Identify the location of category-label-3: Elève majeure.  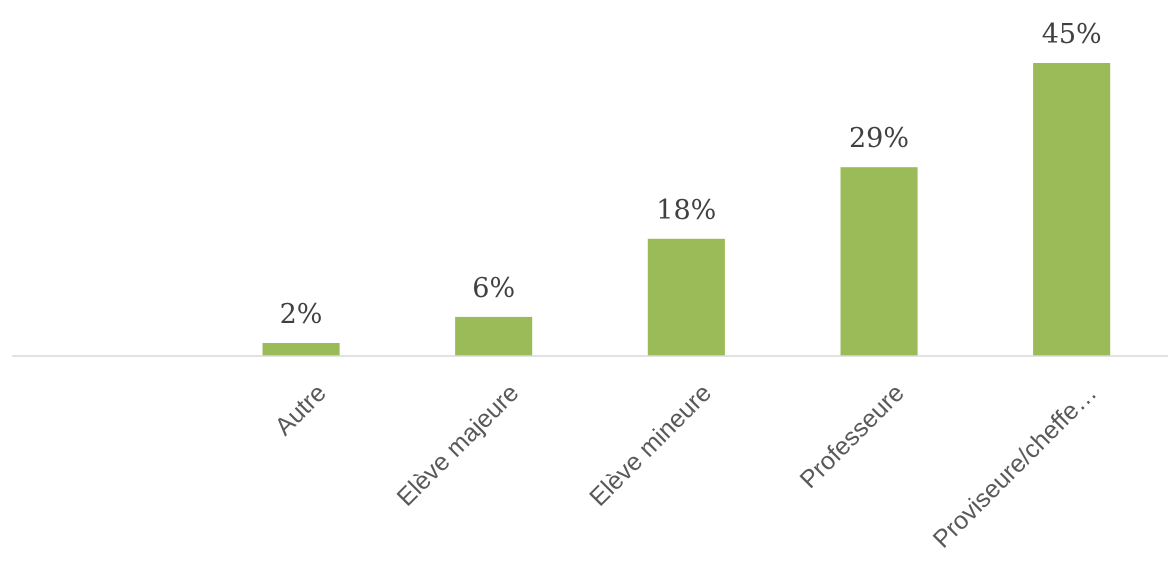
(458, 445).